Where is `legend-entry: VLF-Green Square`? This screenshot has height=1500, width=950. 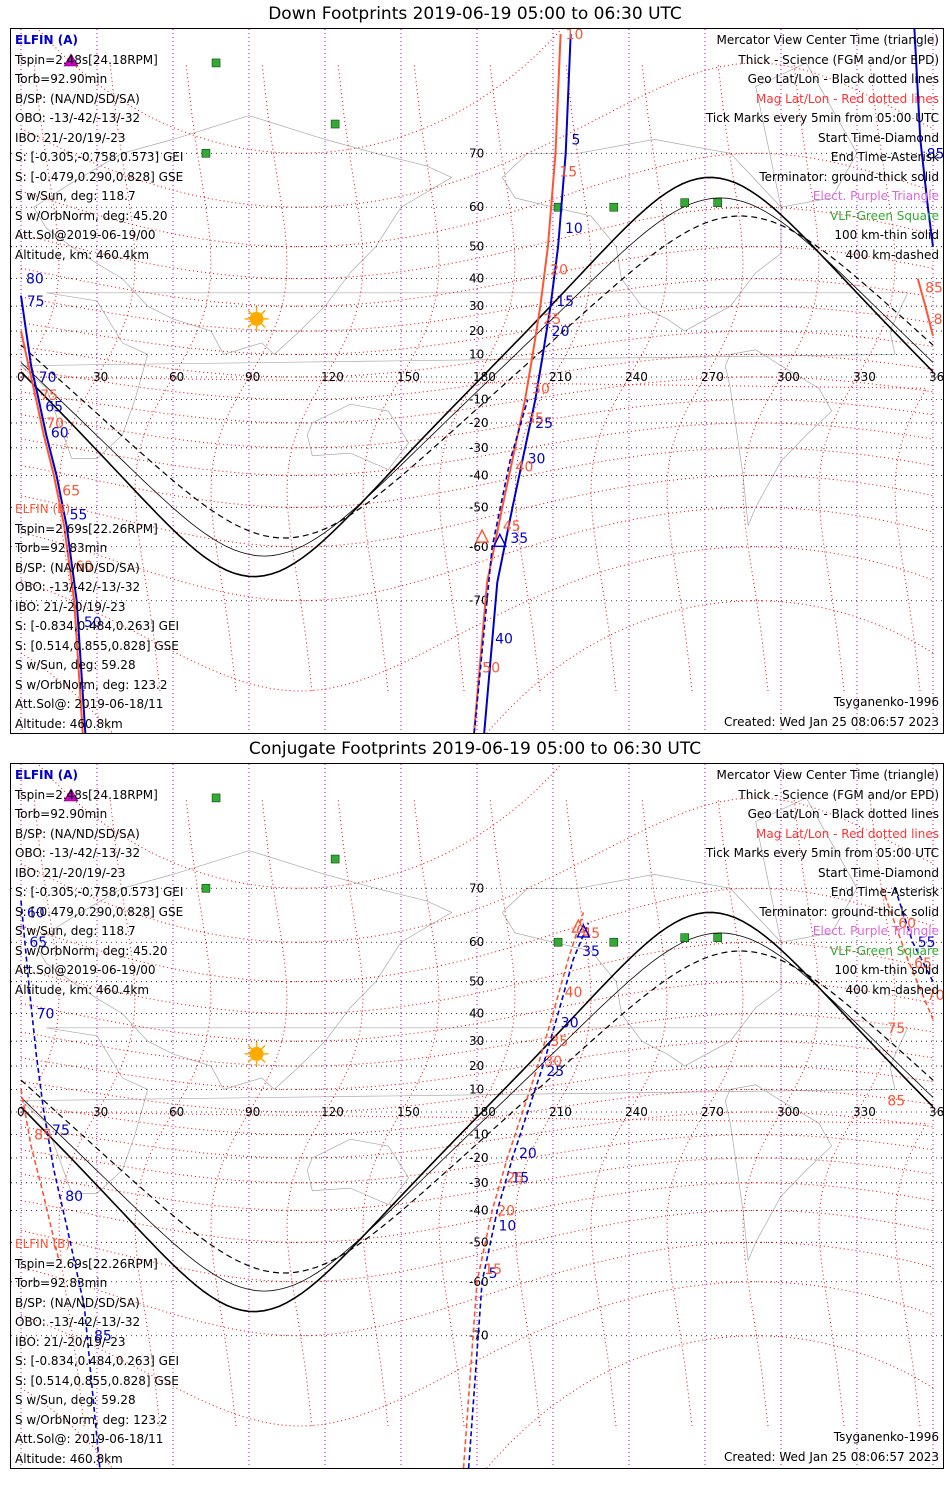 legend-entry: VLF-Green Square is located at coordinates (884, 950).